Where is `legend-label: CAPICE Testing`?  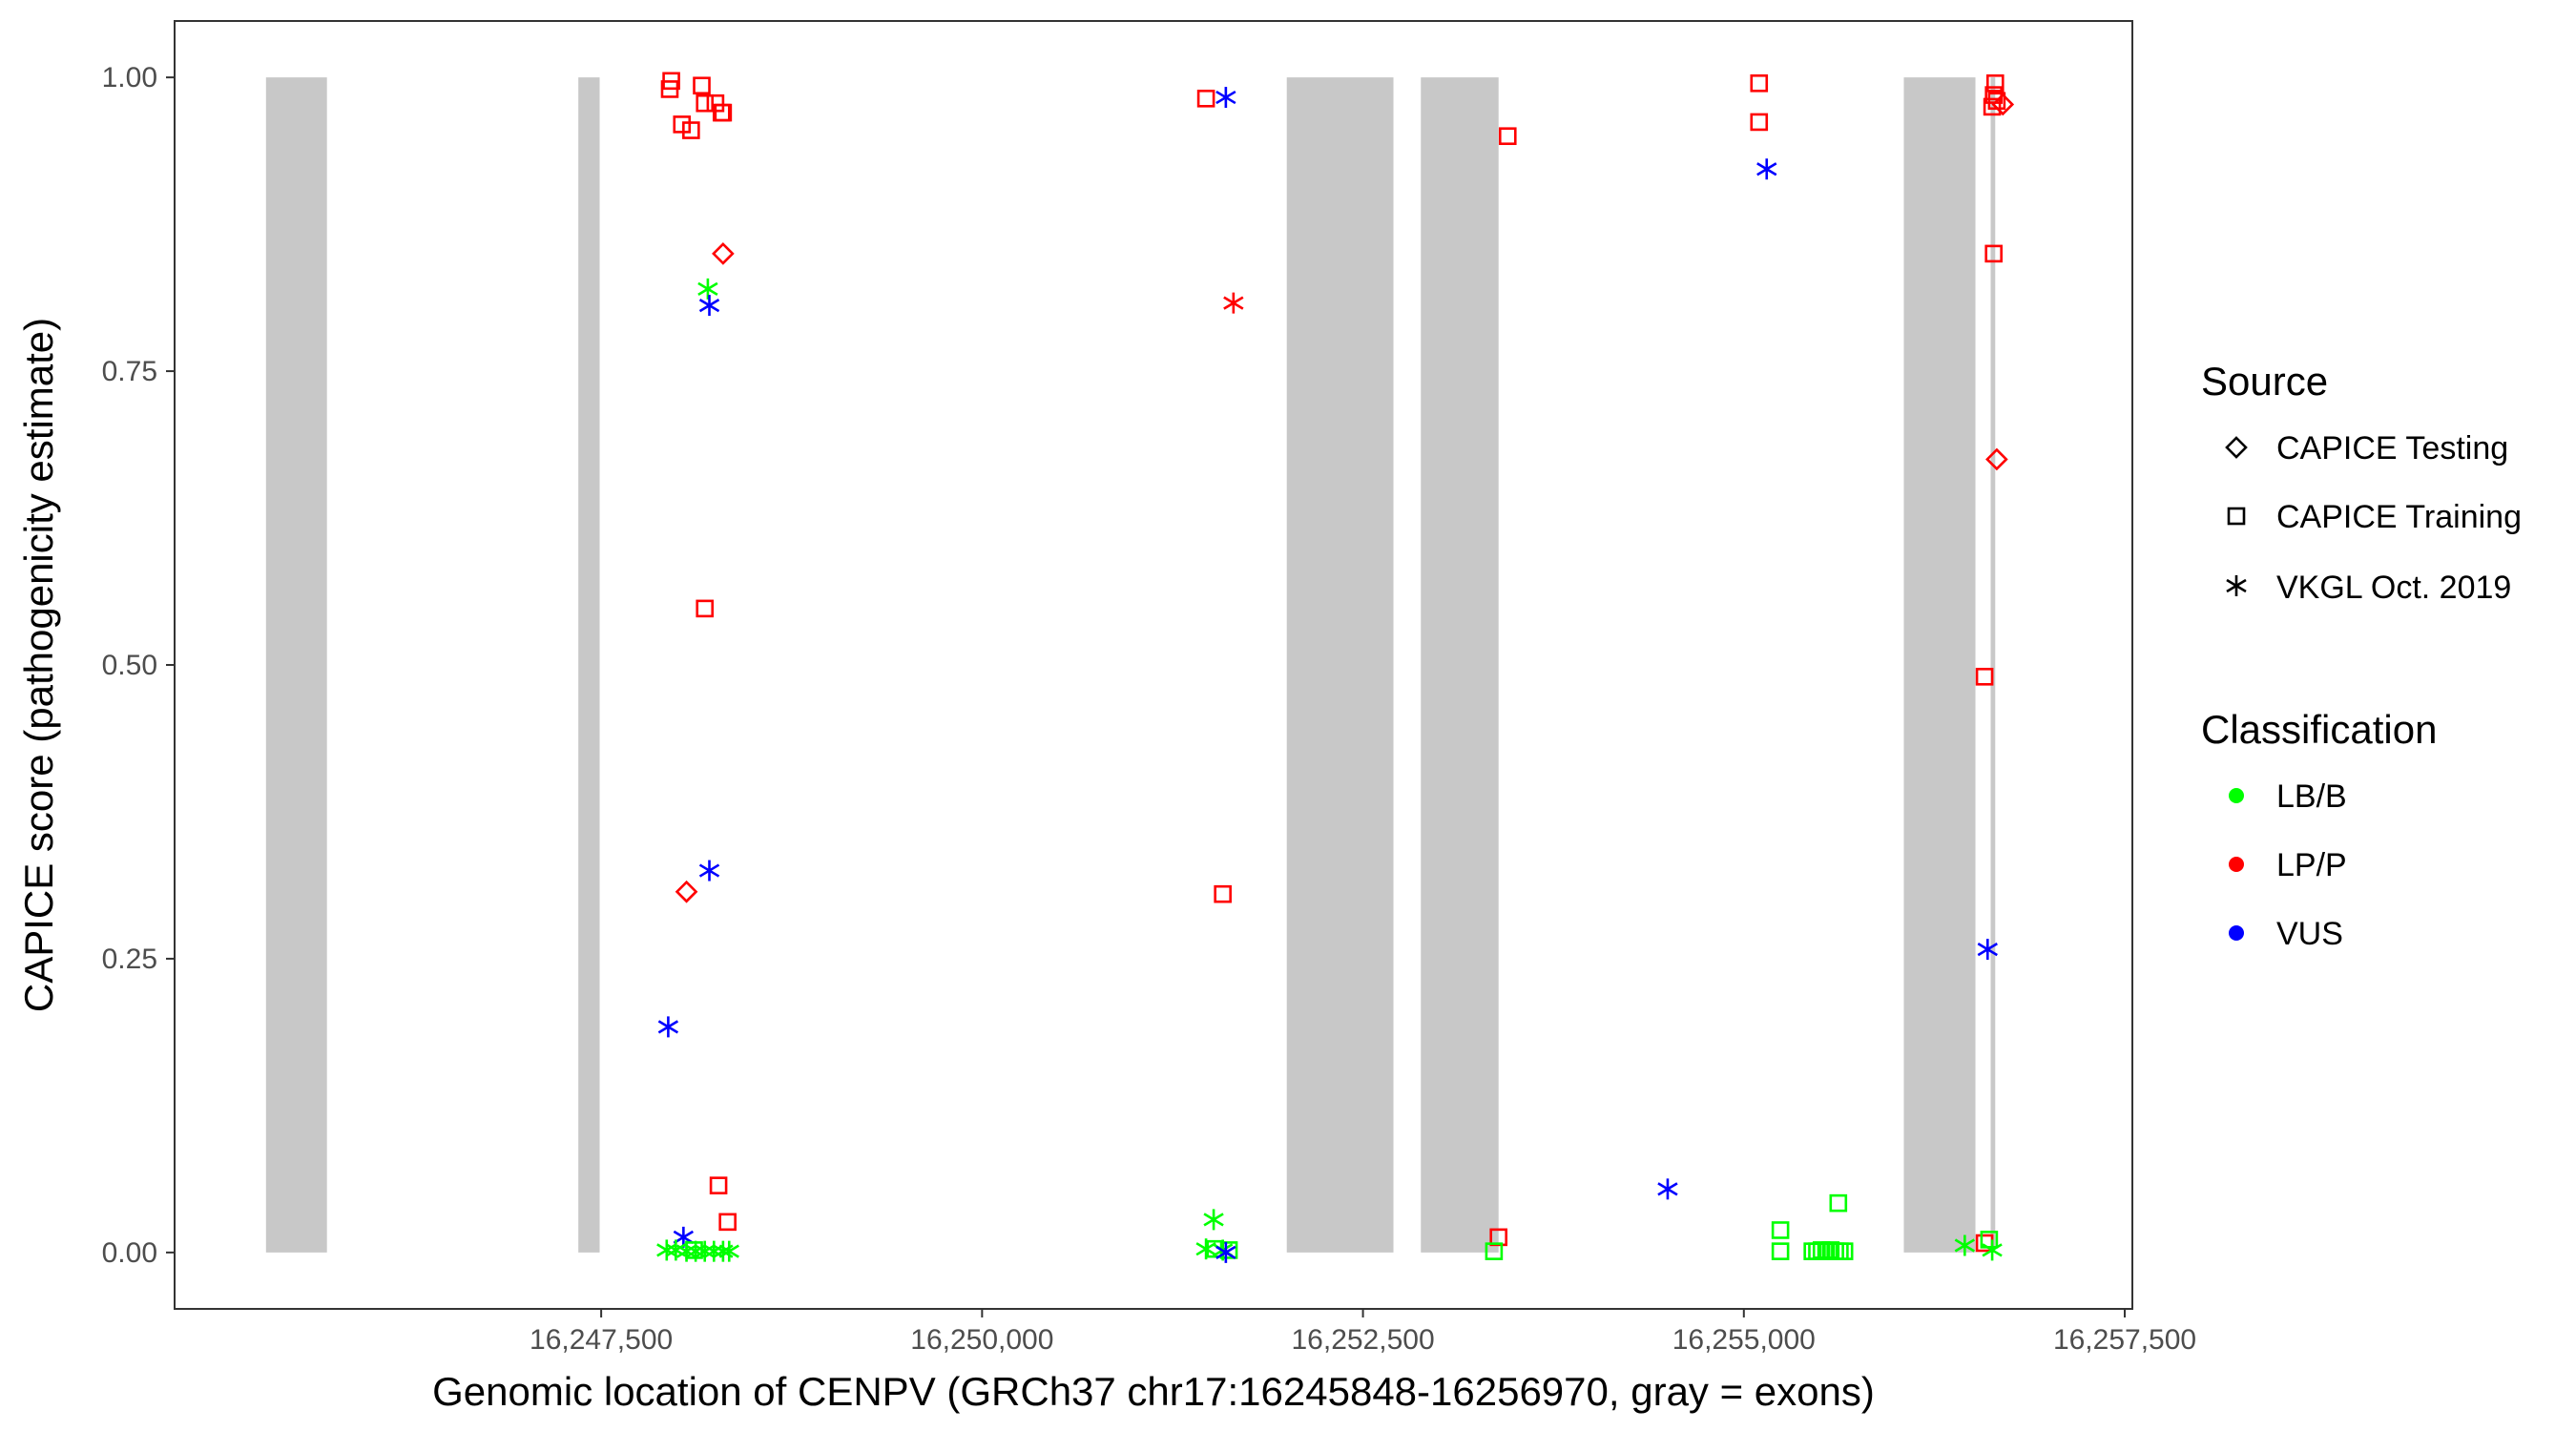
legend-label: CAPICE Testing is located at coordinates (2392, 448).